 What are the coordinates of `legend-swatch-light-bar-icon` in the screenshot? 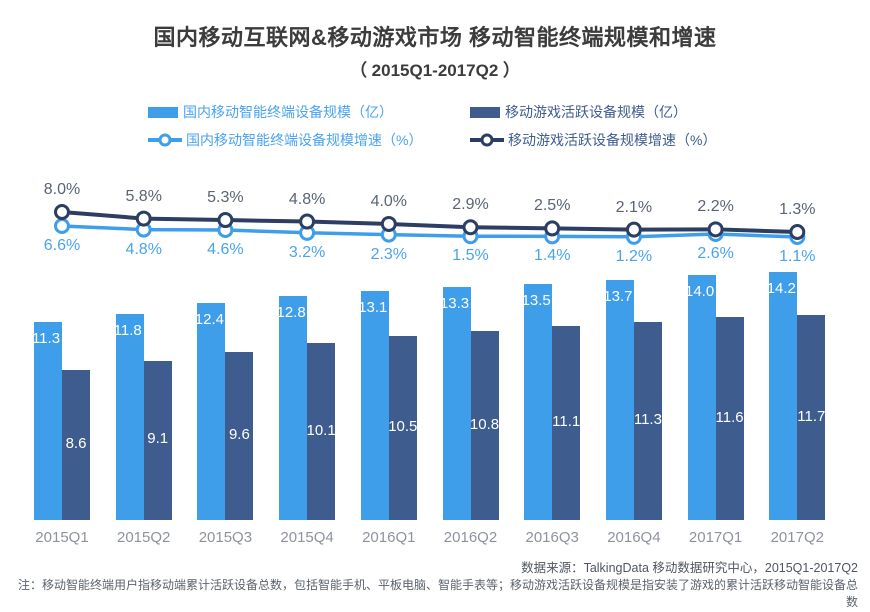 It's located at (163, 112).